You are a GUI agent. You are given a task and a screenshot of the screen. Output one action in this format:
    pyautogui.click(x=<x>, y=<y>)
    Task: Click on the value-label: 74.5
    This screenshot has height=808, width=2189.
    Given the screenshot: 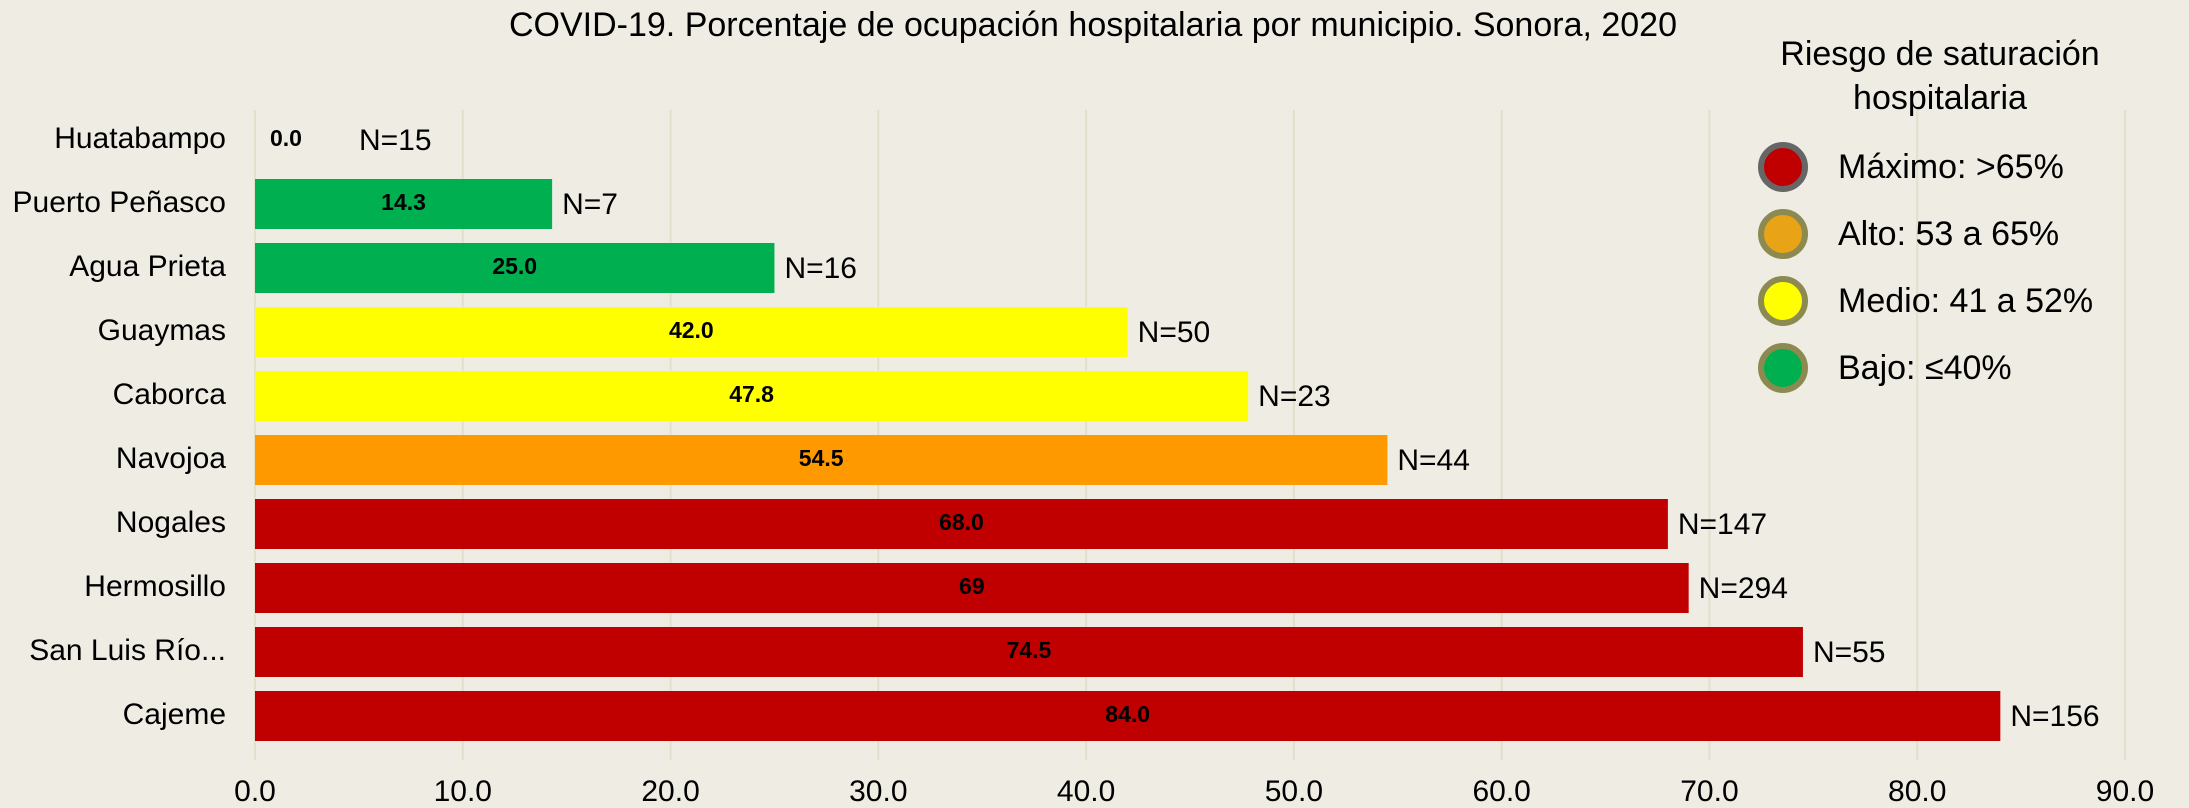 What is the action you would take?
    pyautogui.click(x=1029, y=650)
    